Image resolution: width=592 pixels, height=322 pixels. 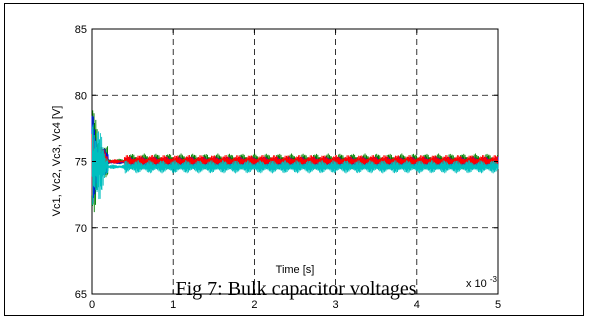 I want to click on y-tick-label: 75, so click(x=81, y=163).